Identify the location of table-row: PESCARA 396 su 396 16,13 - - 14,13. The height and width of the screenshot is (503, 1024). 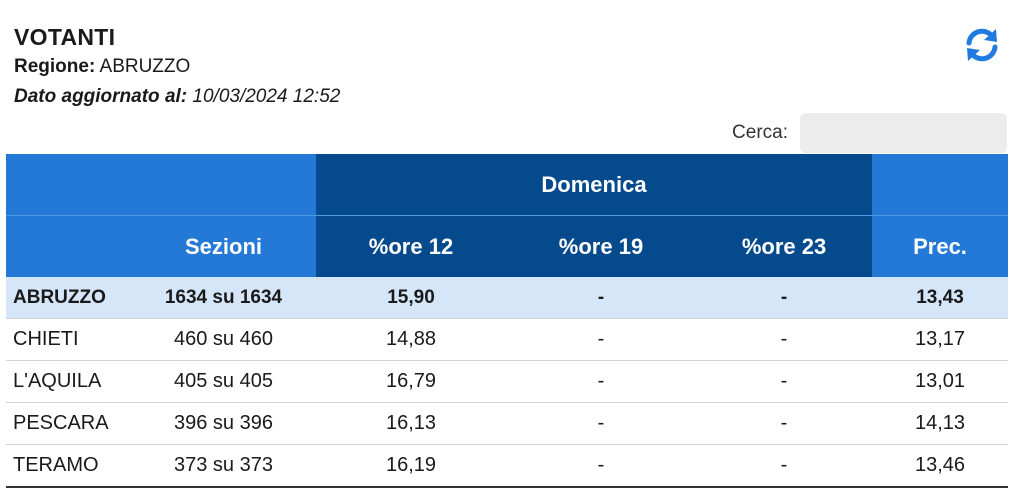
(507, 423).